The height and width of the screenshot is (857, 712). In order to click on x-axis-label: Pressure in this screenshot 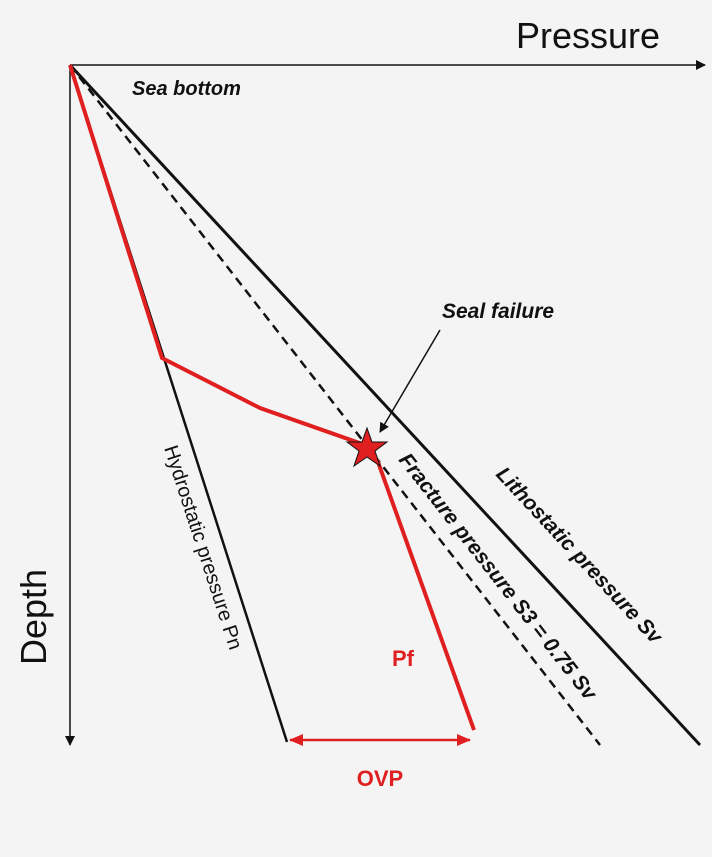, I will do `click(588, 35)`.